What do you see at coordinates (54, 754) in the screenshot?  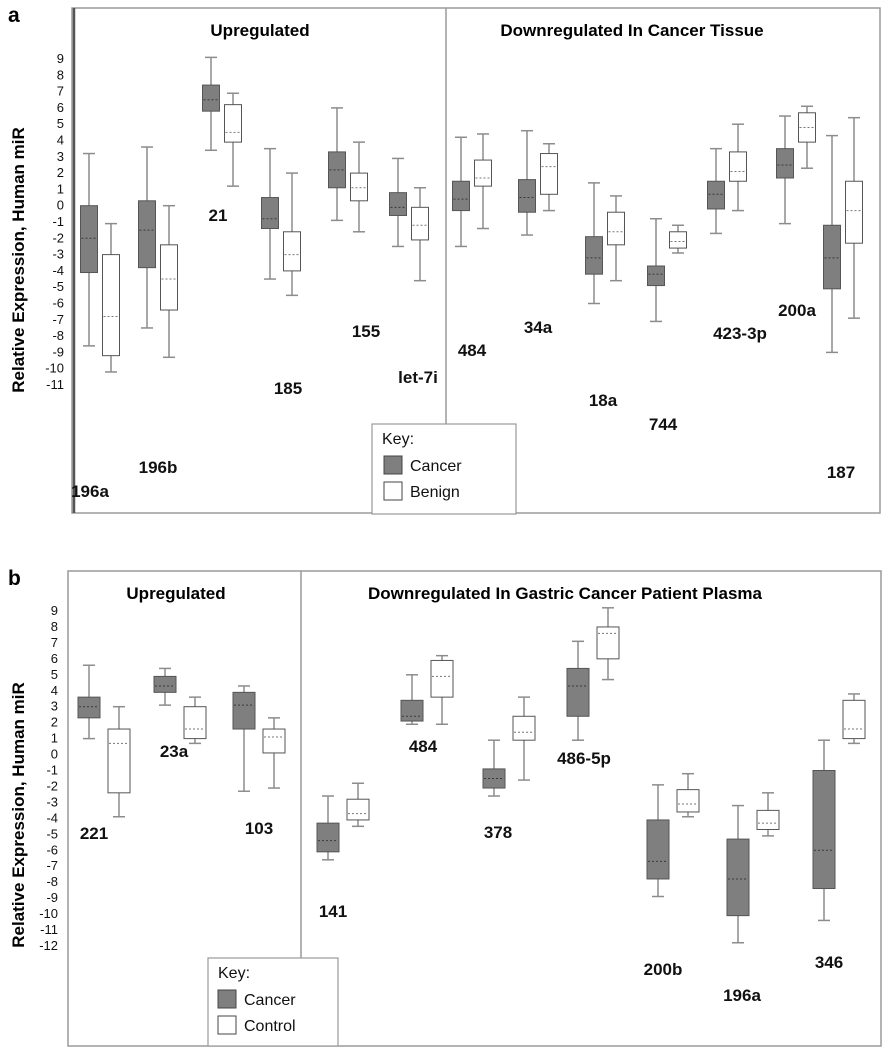 I see `y-tick-label: 0` at bounding box center [54, 754].